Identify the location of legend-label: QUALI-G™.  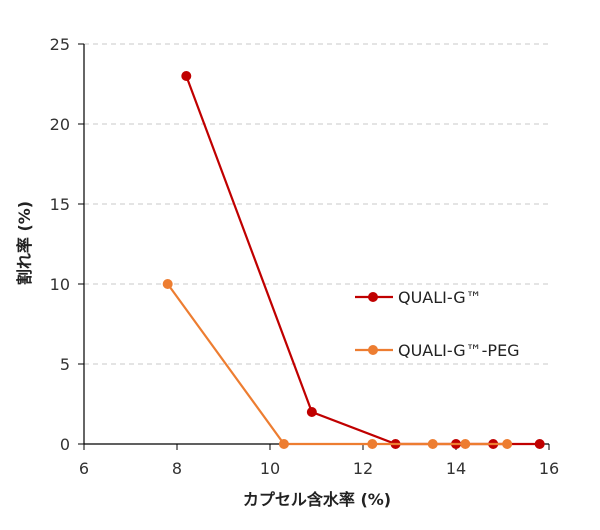
(440, 297).